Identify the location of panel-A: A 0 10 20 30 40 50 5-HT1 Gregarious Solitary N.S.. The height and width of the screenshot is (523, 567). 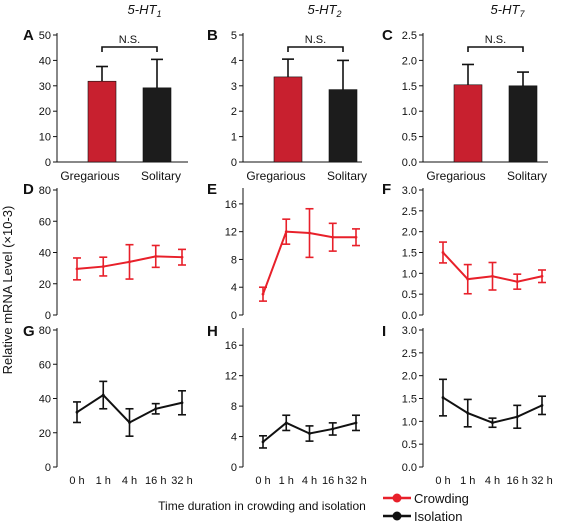
(105, 92).